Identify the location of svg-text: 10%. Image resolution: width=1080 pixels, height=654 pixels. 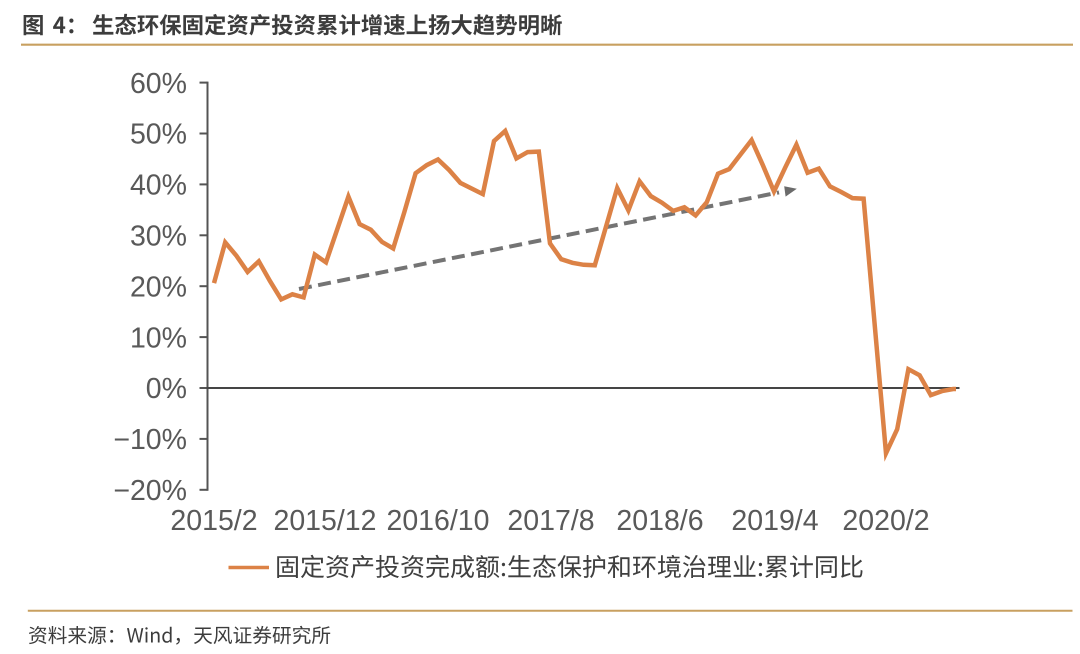
(158, 338).